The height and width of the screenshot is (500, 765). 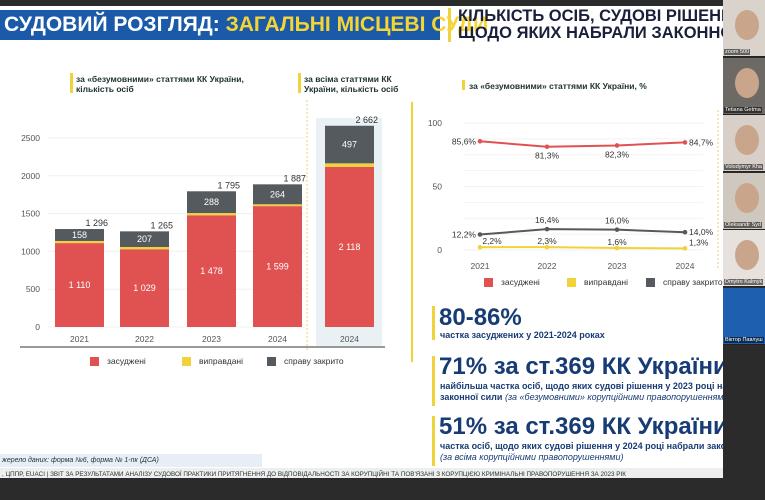 I want to click on participant-name: Oleksandr Syd, so click(x=743, y=224).